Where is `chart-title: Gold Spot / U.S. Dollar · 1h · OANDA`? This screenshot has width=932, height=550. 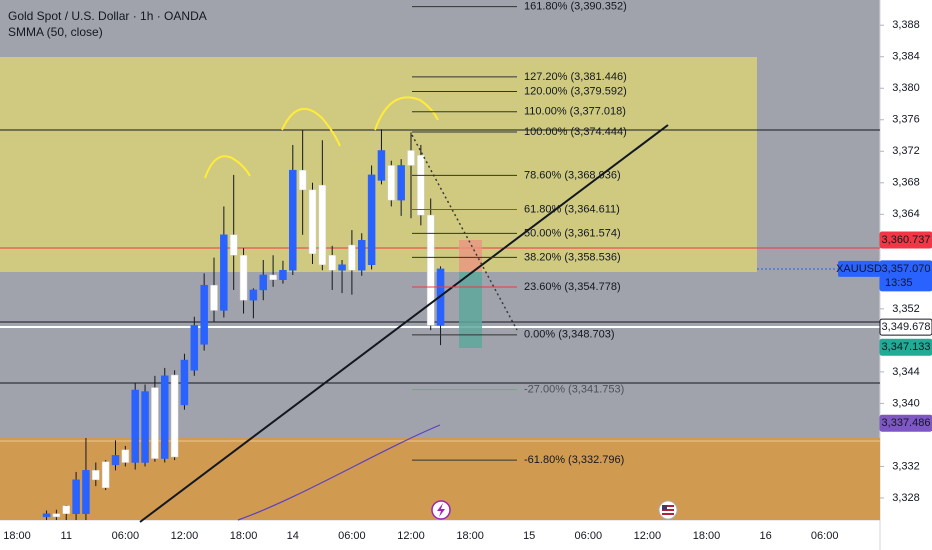 chart-title: Gold Spot / U.S. Dollar · 1h · OANDA is located at coordinates (107, 16).